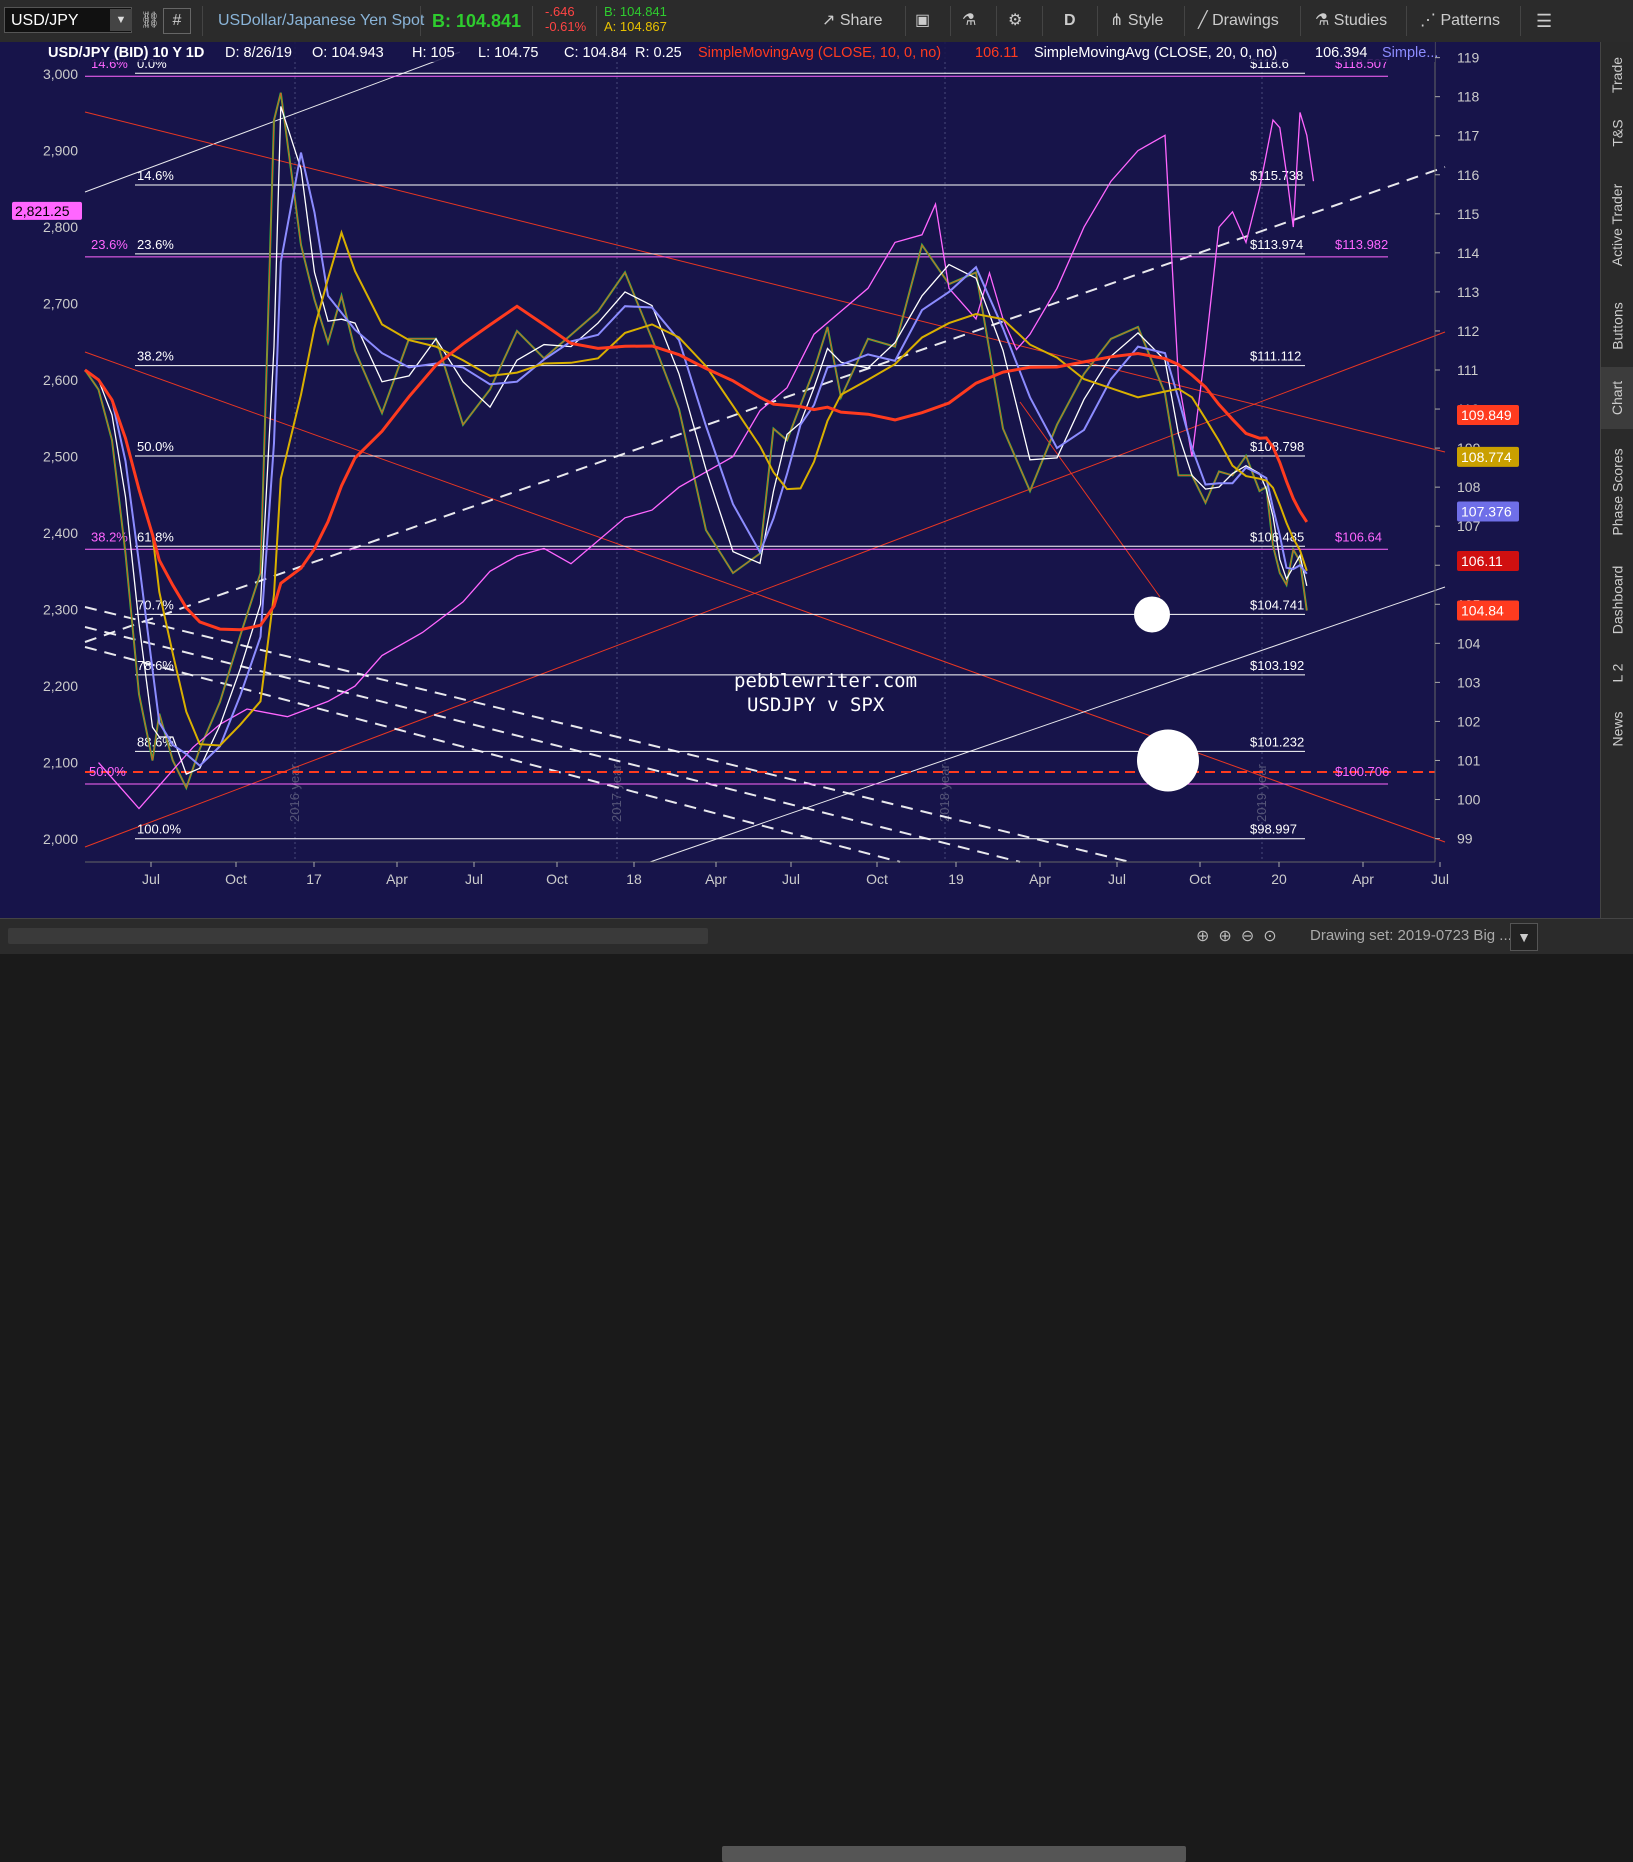 This screenshot has height=1862, width=1633. Describe the element at coordinates (1524, 937) in the screenshot. I see `drawing-set-dropdown: ▼` at that location.